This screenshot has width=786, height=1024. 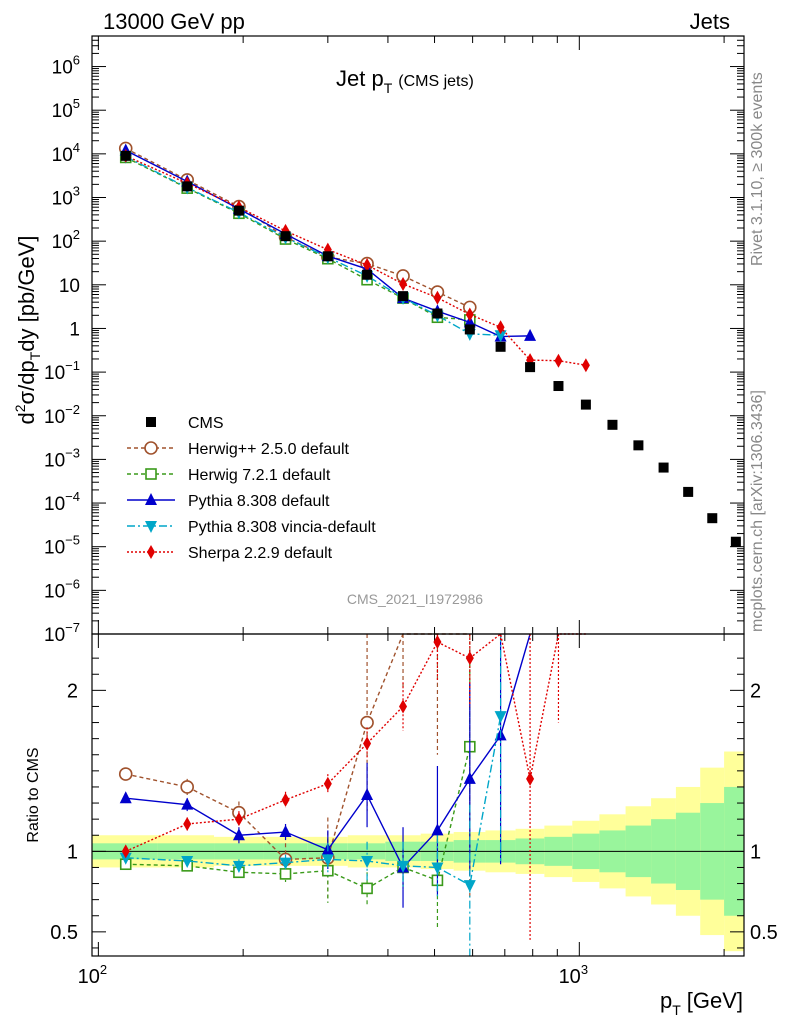 I want to click on ratio-tick-label-right: 1, so click(x=755, y=852).